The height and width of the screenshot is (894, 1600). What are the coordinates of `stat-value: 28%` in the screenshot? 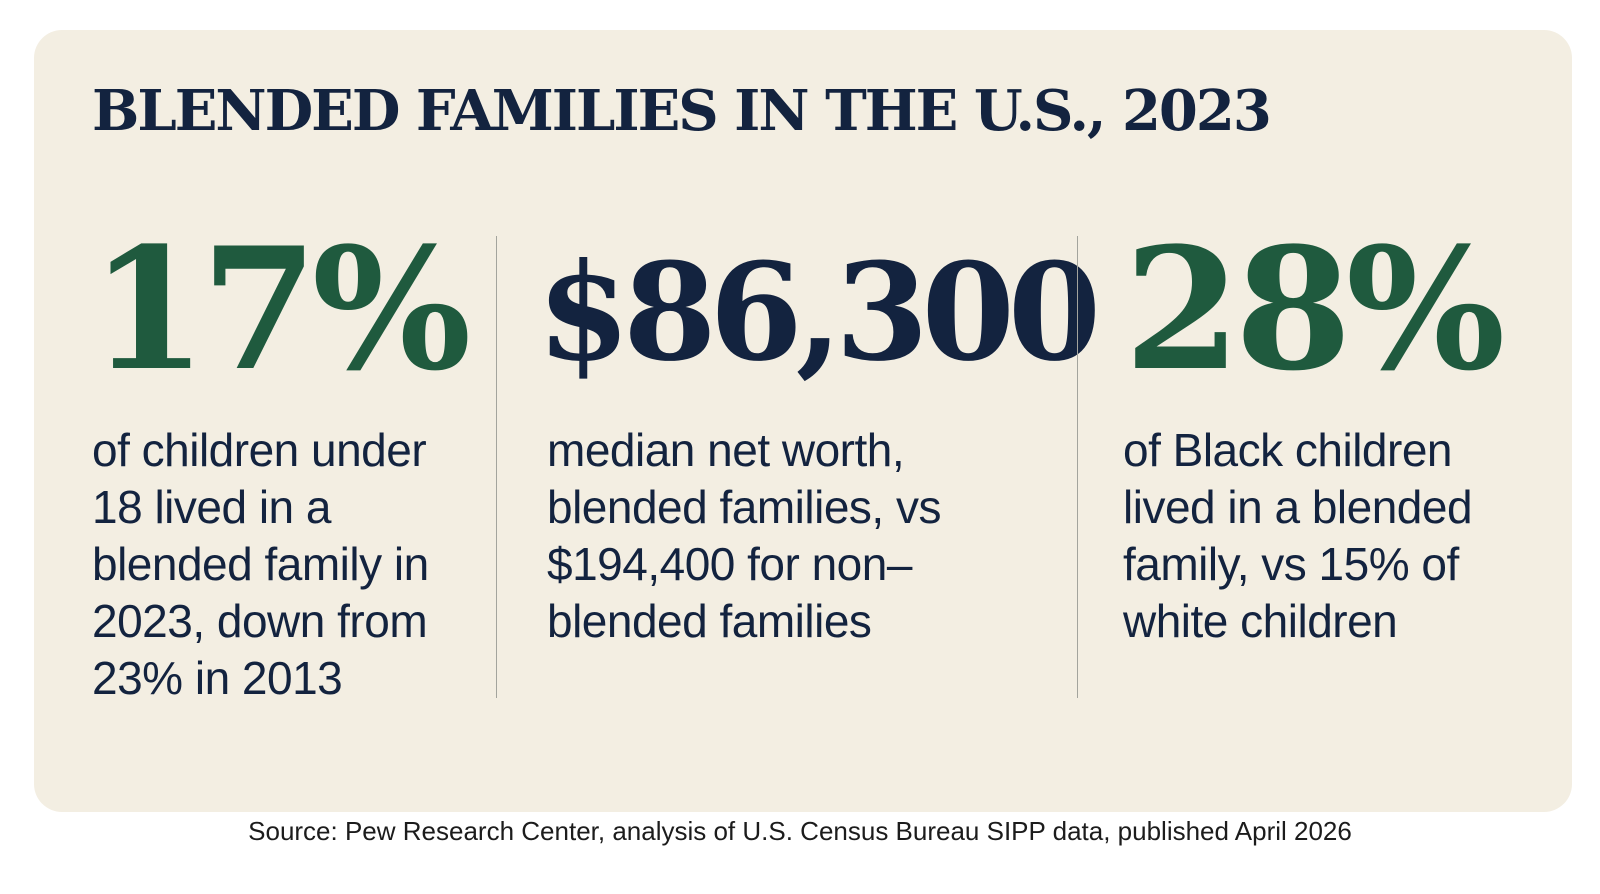 It's located at (1314, 309).